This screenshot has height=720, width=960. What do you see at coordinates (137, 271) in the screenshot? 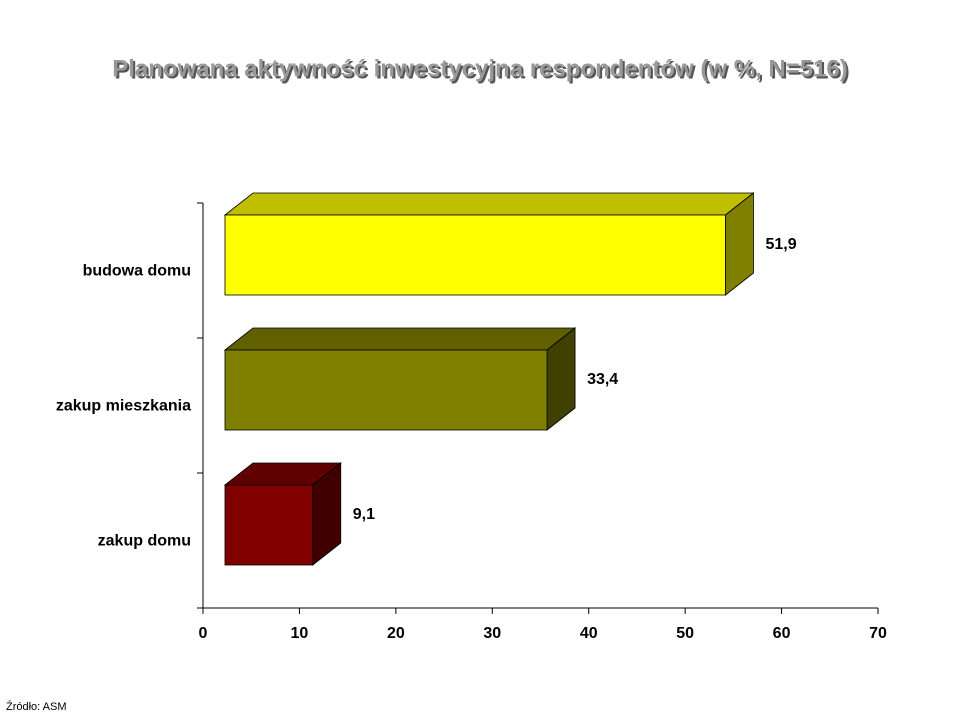
I see `y-tick-label: budowa domu` at bounding box center [137, 271].